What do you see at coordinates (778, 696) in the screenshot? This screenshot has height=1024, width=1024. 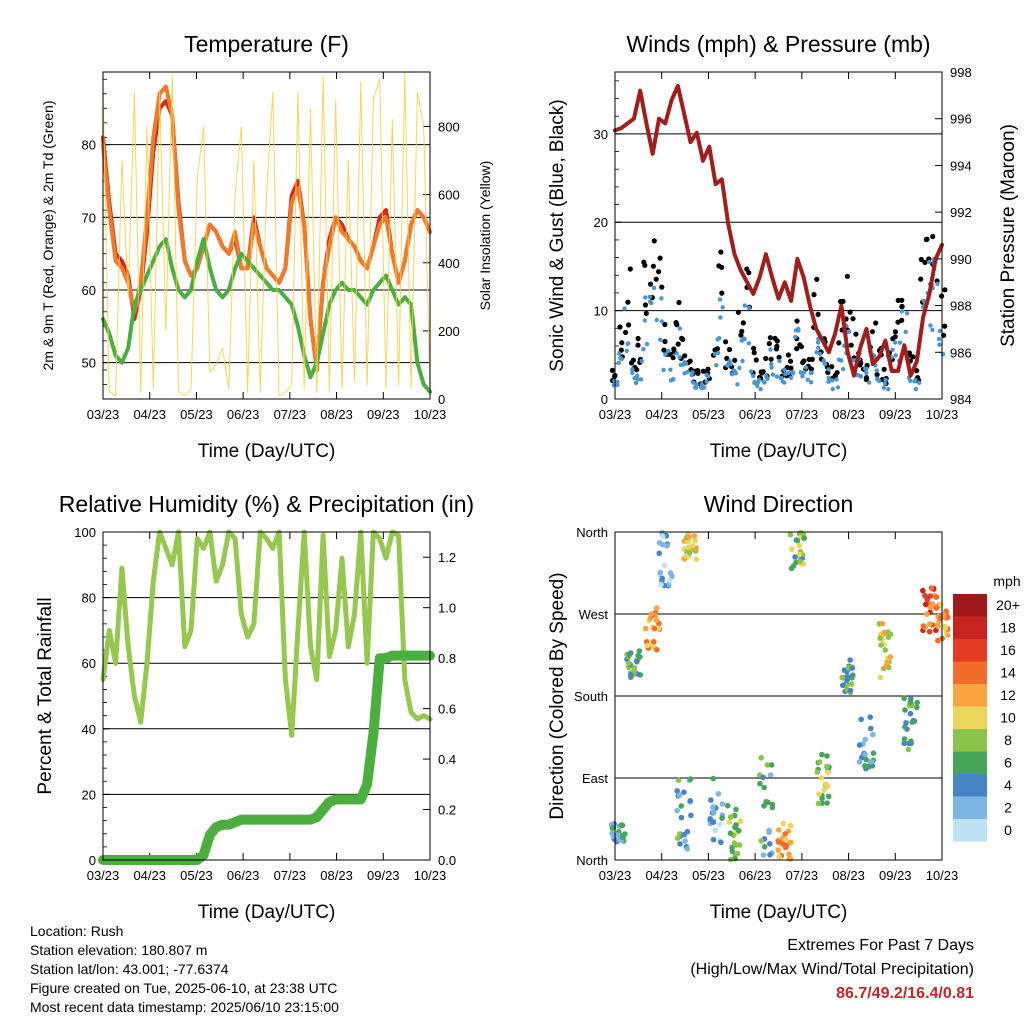 I see `plot-frame` at bounding box center [778, 696].